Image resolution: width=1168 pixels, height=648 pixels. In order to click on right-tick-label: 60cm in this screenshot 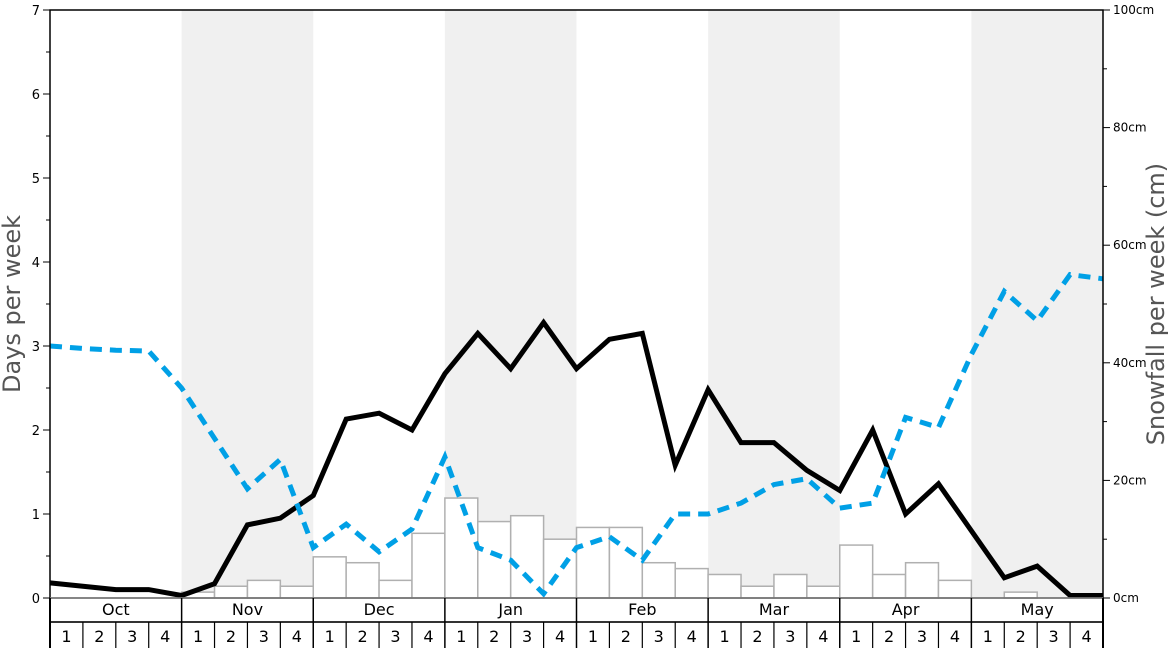, I will do `click(1130, 245)`.